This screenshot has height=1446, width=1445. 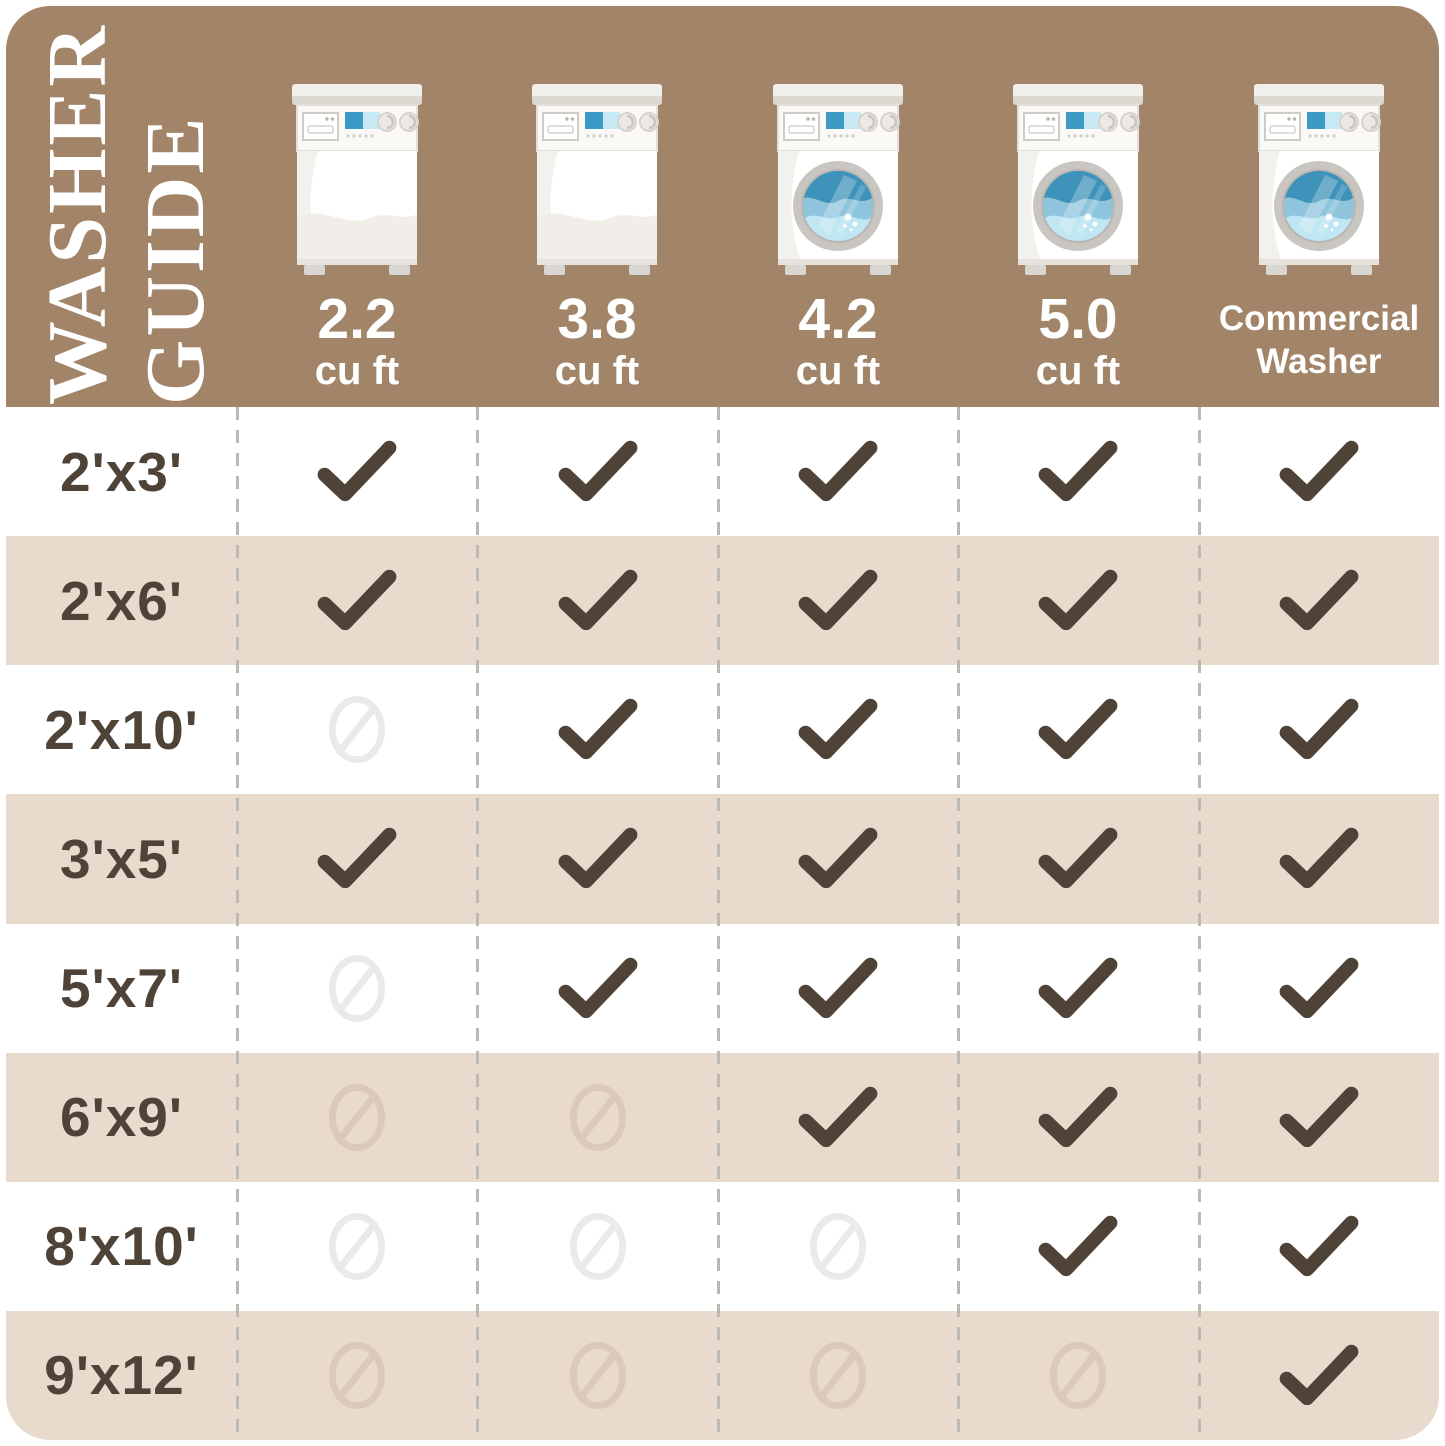 I want to click on washer-column-header: 3.8 cu ft, so click(x=597, y=206).